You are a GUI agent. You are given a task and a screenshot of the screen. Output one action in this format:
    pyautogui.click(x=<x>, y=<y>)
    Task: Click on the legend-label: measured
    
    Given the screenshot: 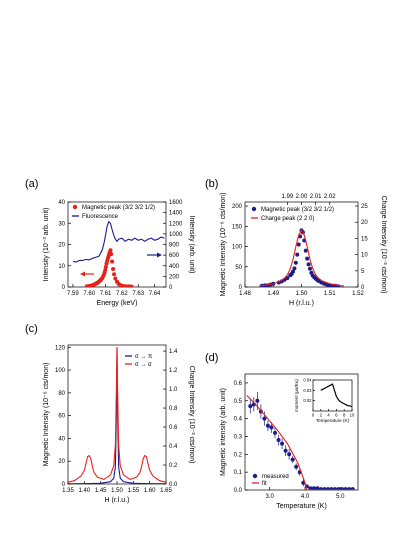 What is the action you would take?
    pyautogui.click(x=275, y=477)
    